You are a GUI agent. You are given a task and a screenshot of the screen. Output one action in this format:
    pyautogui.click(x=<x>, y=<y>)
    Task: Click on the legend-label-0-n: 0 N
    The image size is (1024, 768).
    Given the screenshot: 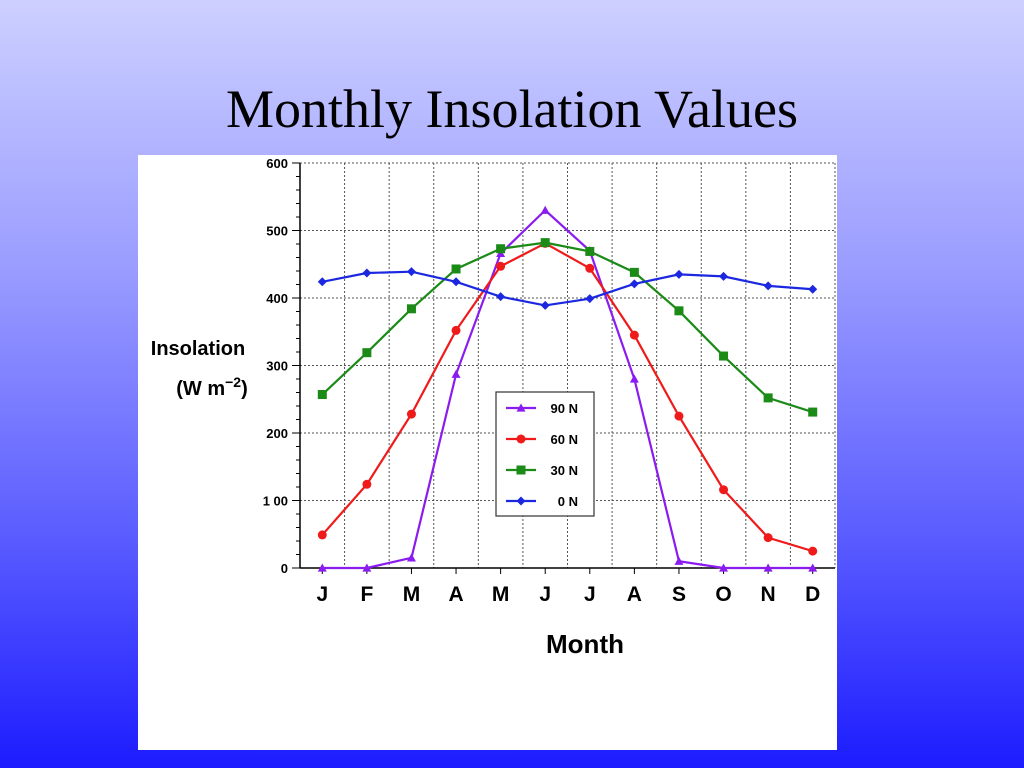 What is the action you would take?
    pyautogui.click(x=568, y=501)
    